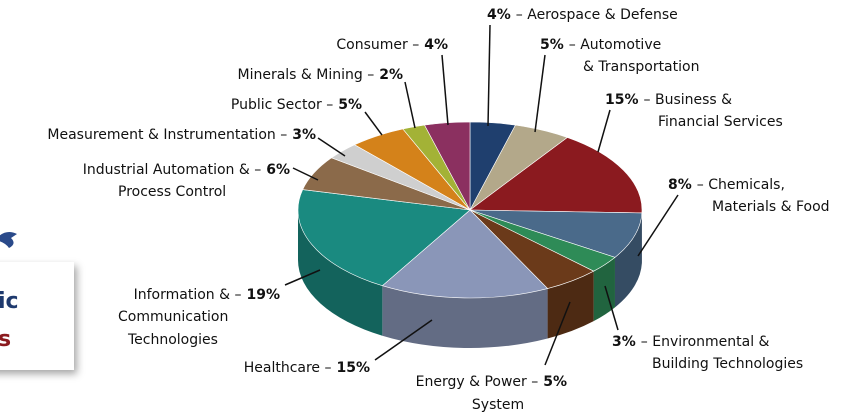 This screenshot has width=848, height=418. I want to click on category-label: – Automotive, so click(615, 45).